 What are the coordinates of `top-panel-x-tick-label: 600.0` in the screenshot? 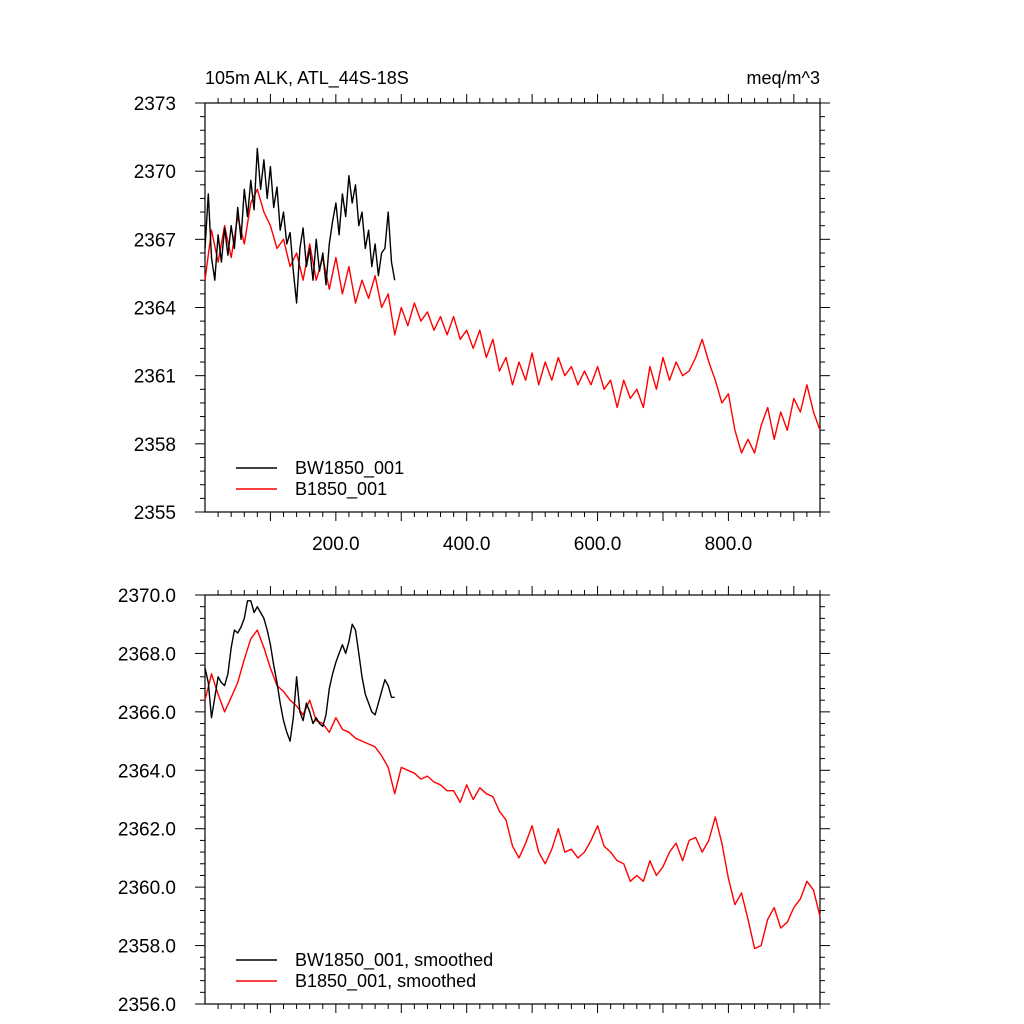 It's located at (598, 544).